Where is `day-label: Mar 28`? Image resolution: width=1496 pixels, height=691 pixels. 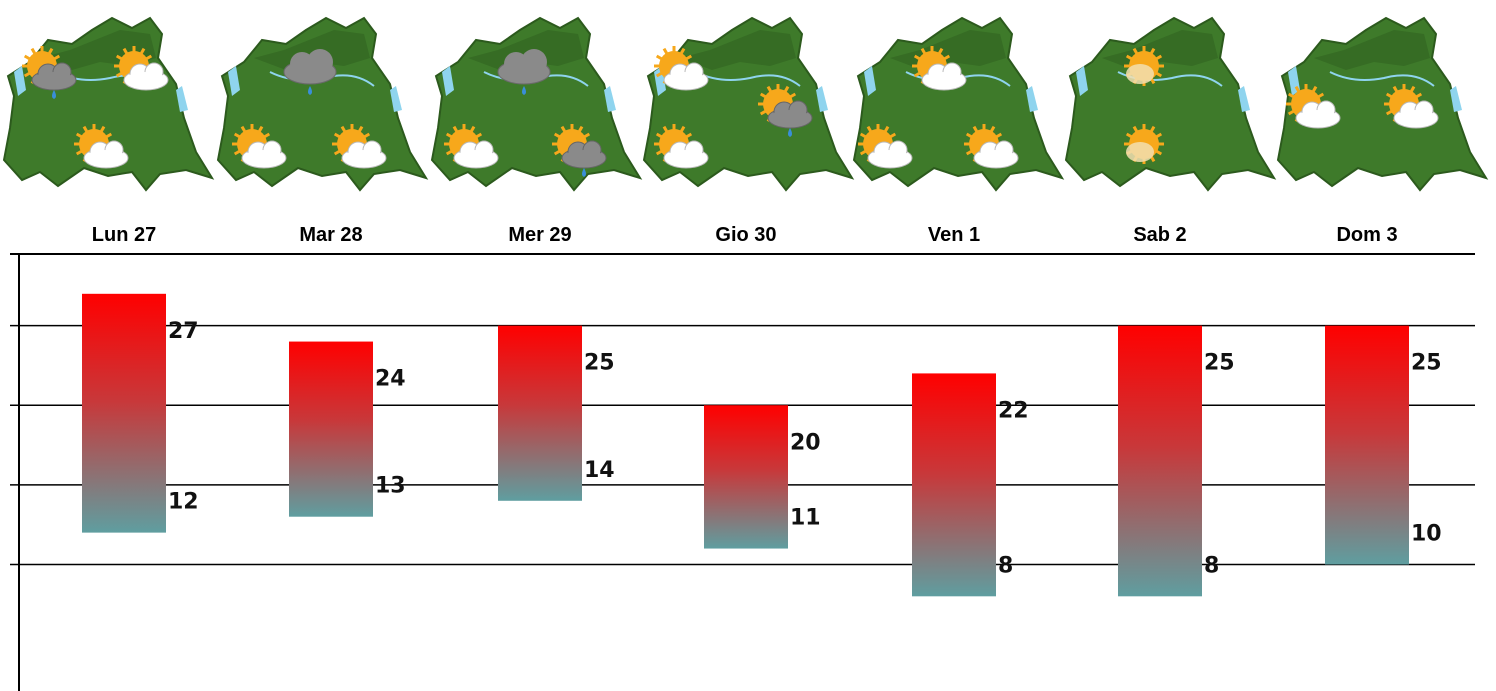 day-label: Mar 28 is located at coordinates (331, 235).